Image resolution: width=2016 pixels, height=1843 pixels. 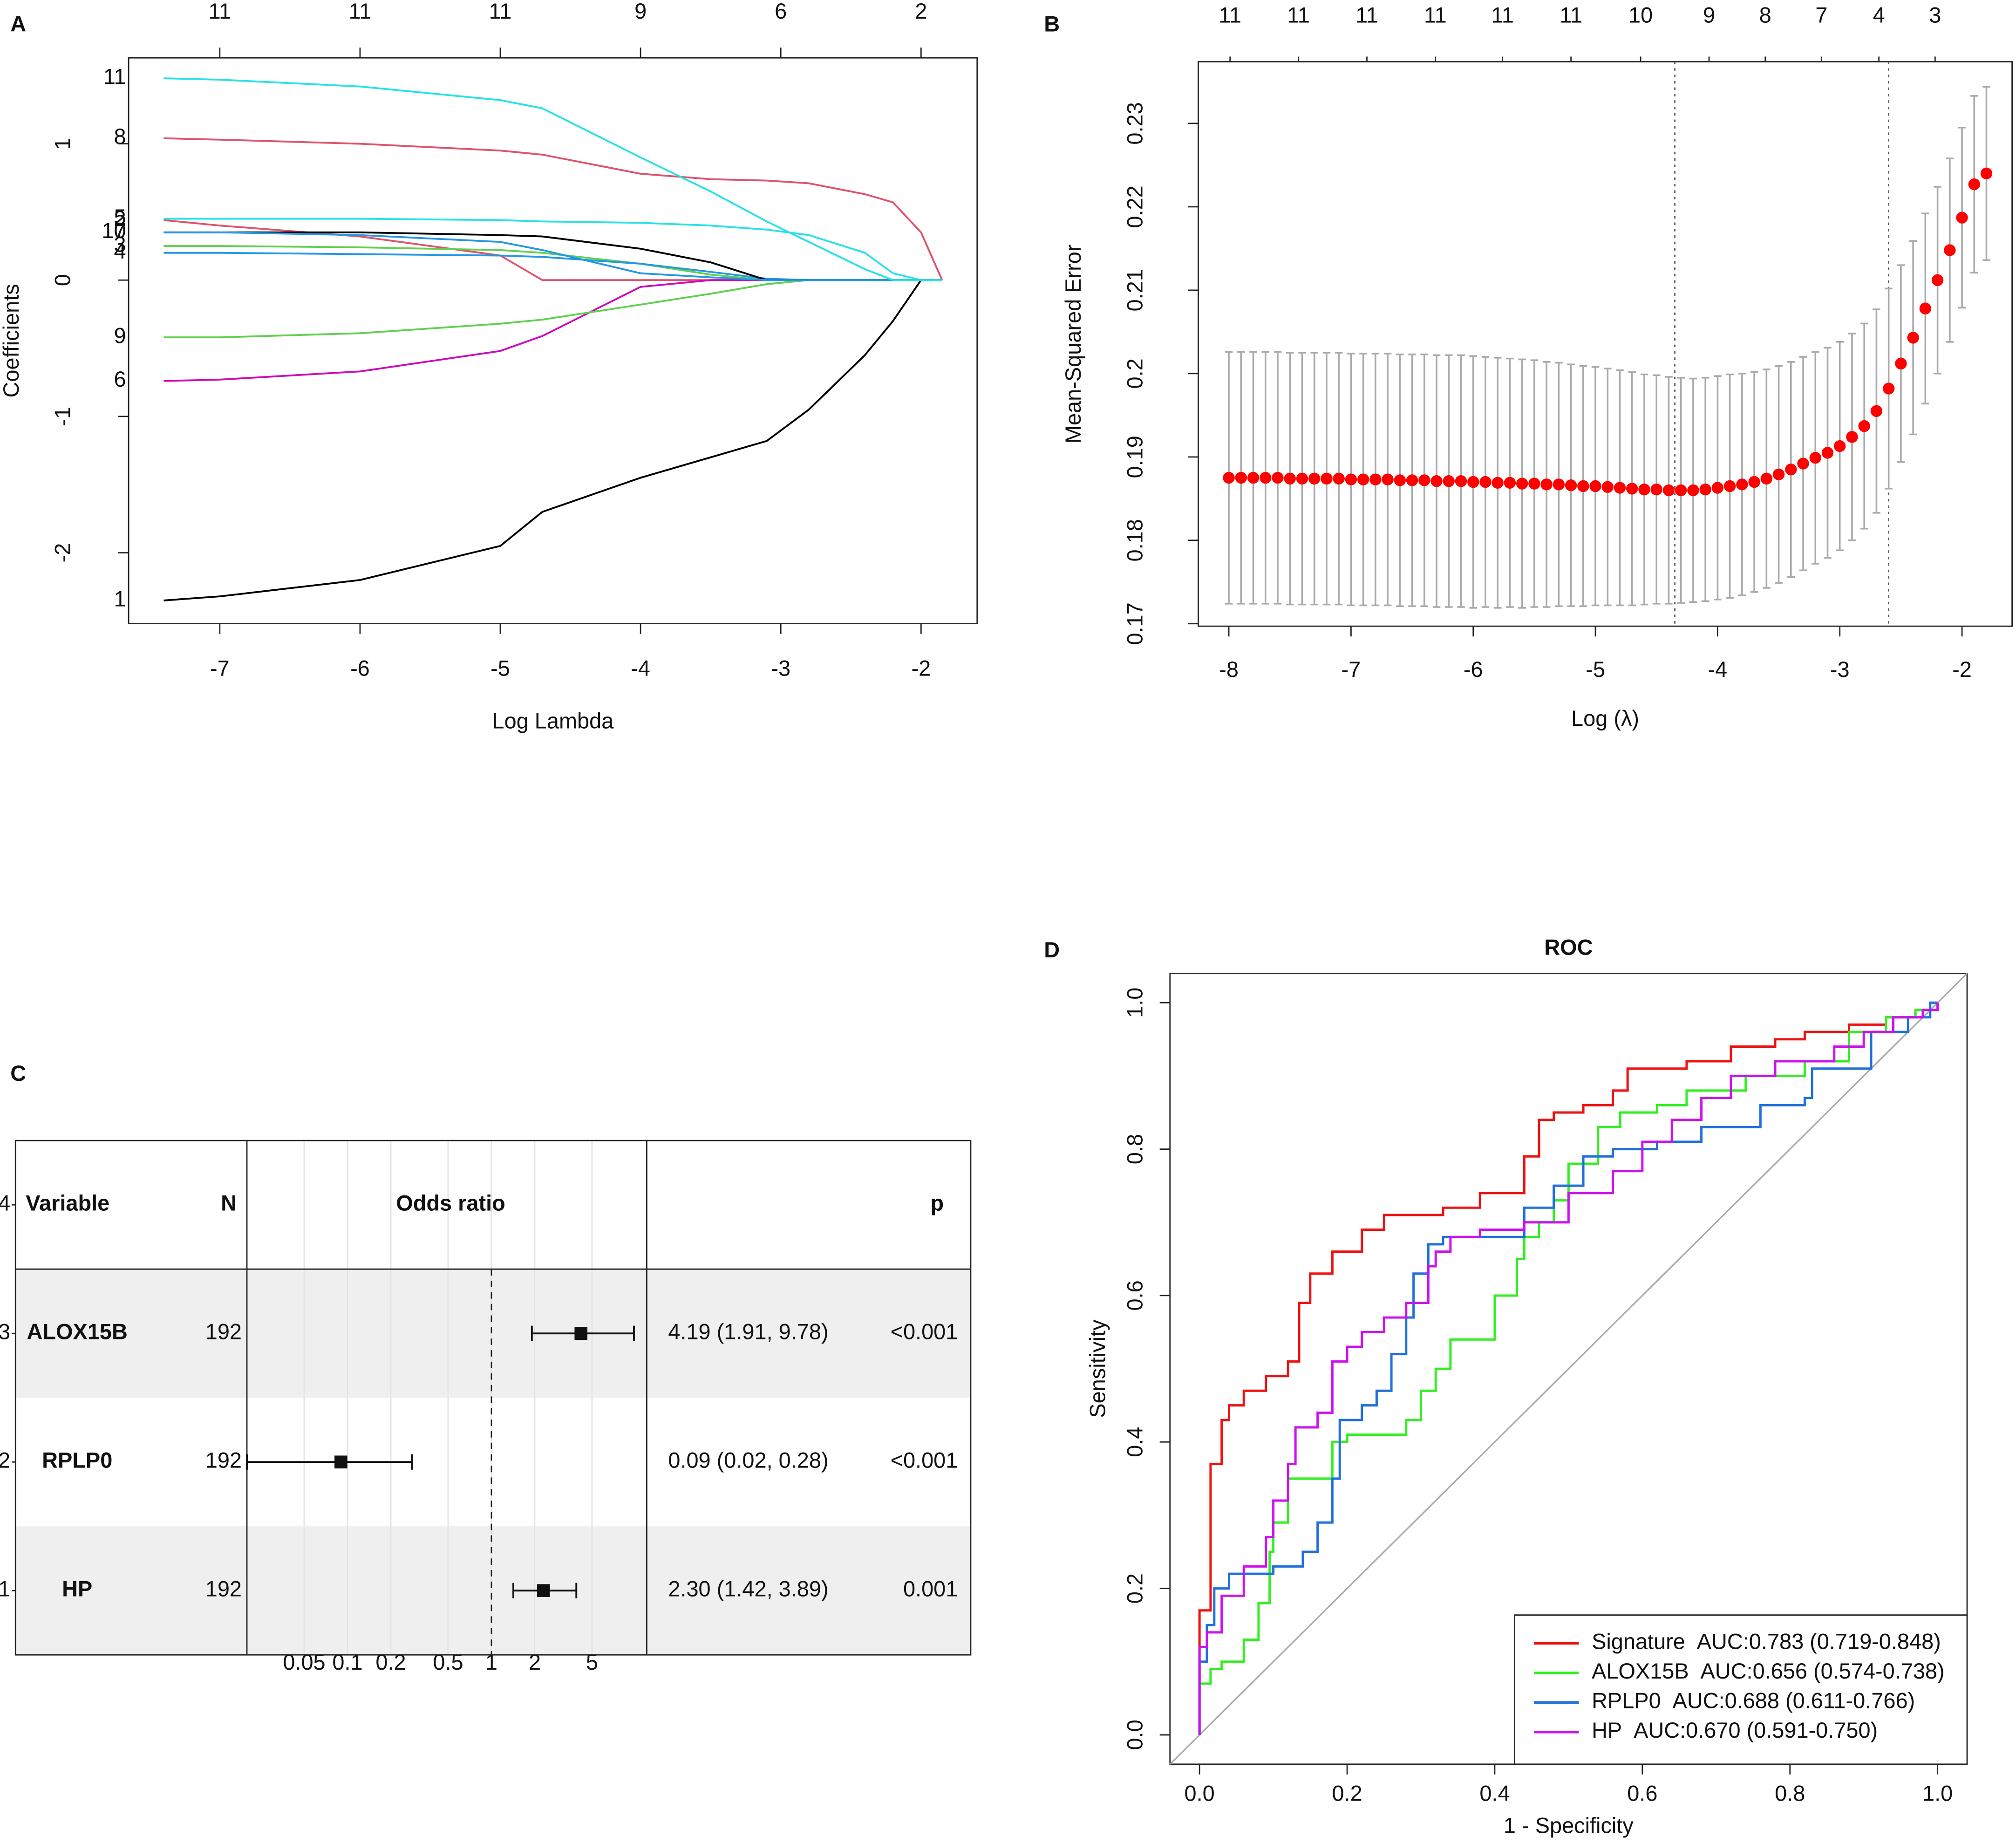 I want to click on variable-name: RPLP0, so click(x=77, y=1460).